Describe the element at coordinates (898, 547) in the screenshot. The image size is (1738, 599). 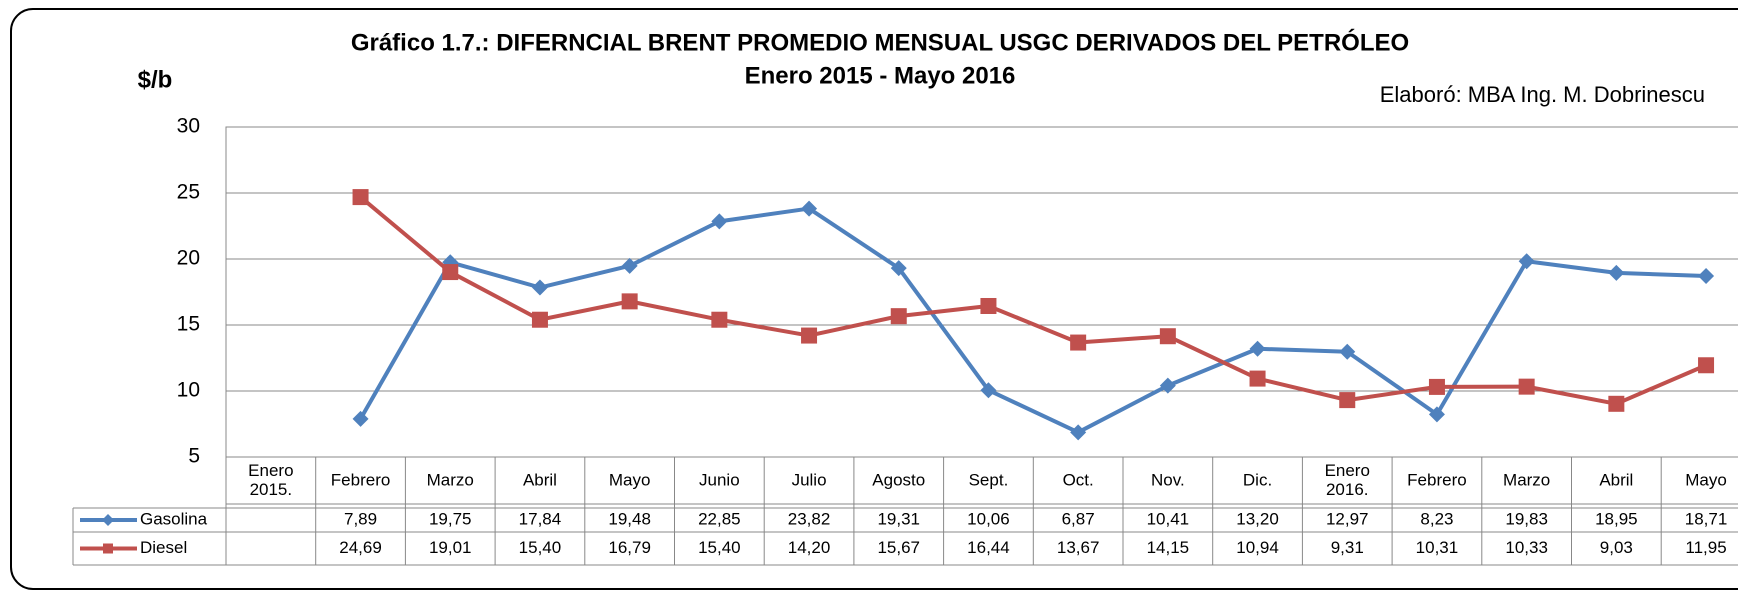
I see `table-value: 15,67` at that location.